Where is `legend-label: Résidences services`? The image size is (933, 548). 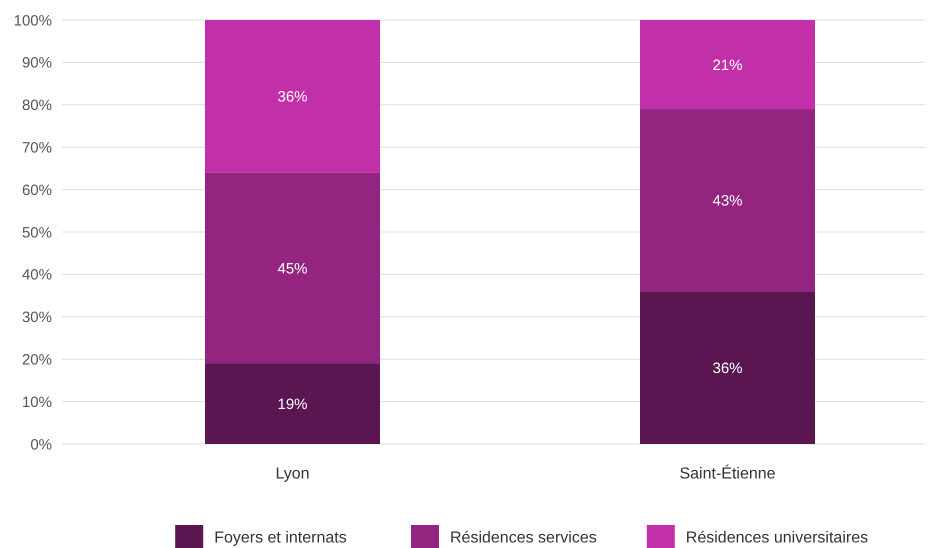 legend-label: Résidences services is located at coordinates (523, 538).